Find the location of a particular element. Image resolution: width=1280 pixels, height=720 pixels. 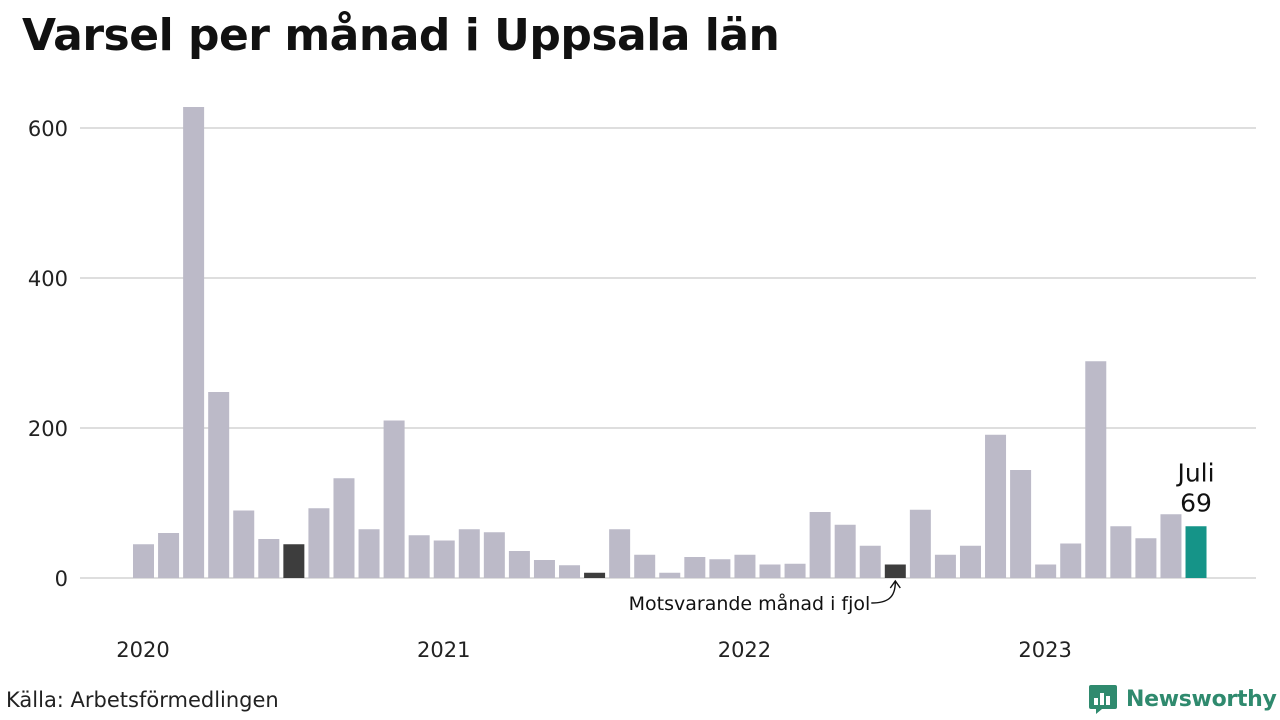

y-tick-label: 0 is located at coordinates (61, 579).